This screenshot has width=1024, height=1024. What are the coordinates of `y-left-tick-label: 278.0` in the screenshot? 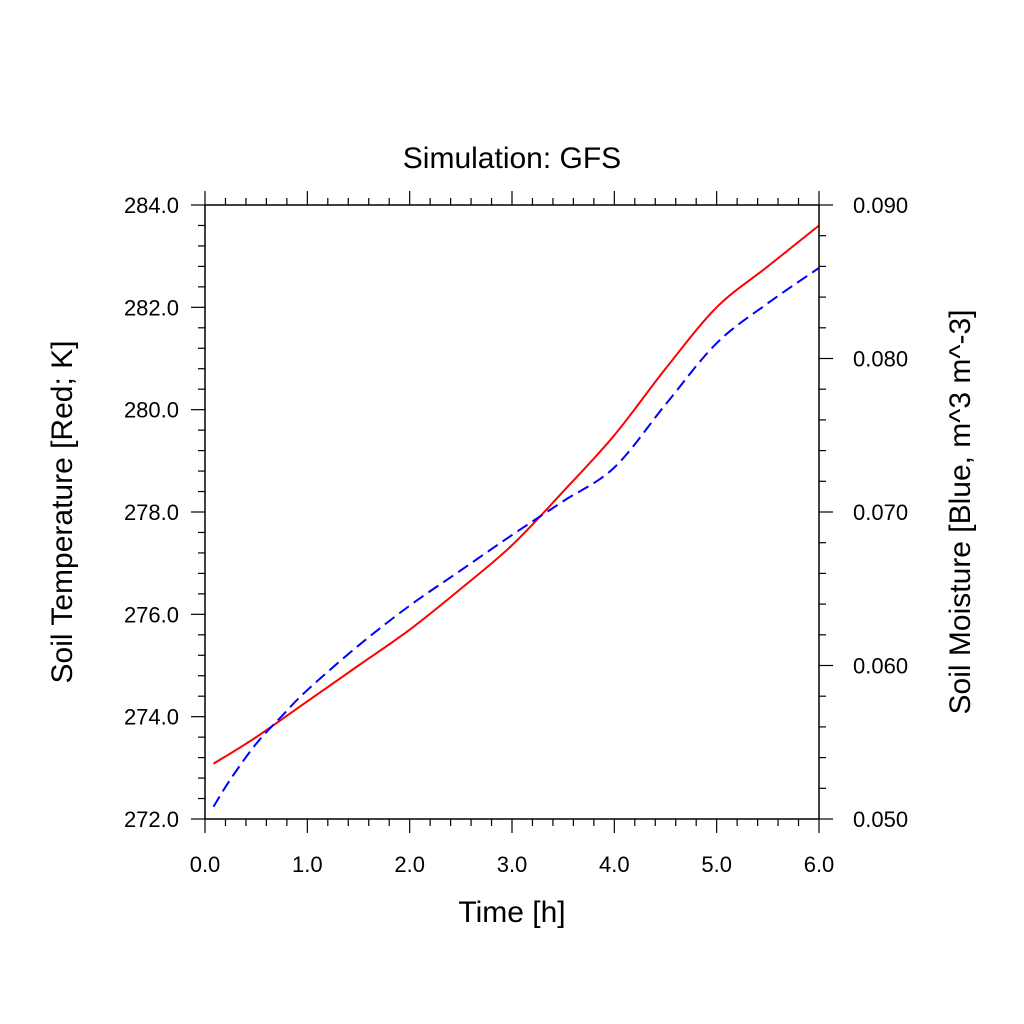 It's located at (151, 512).